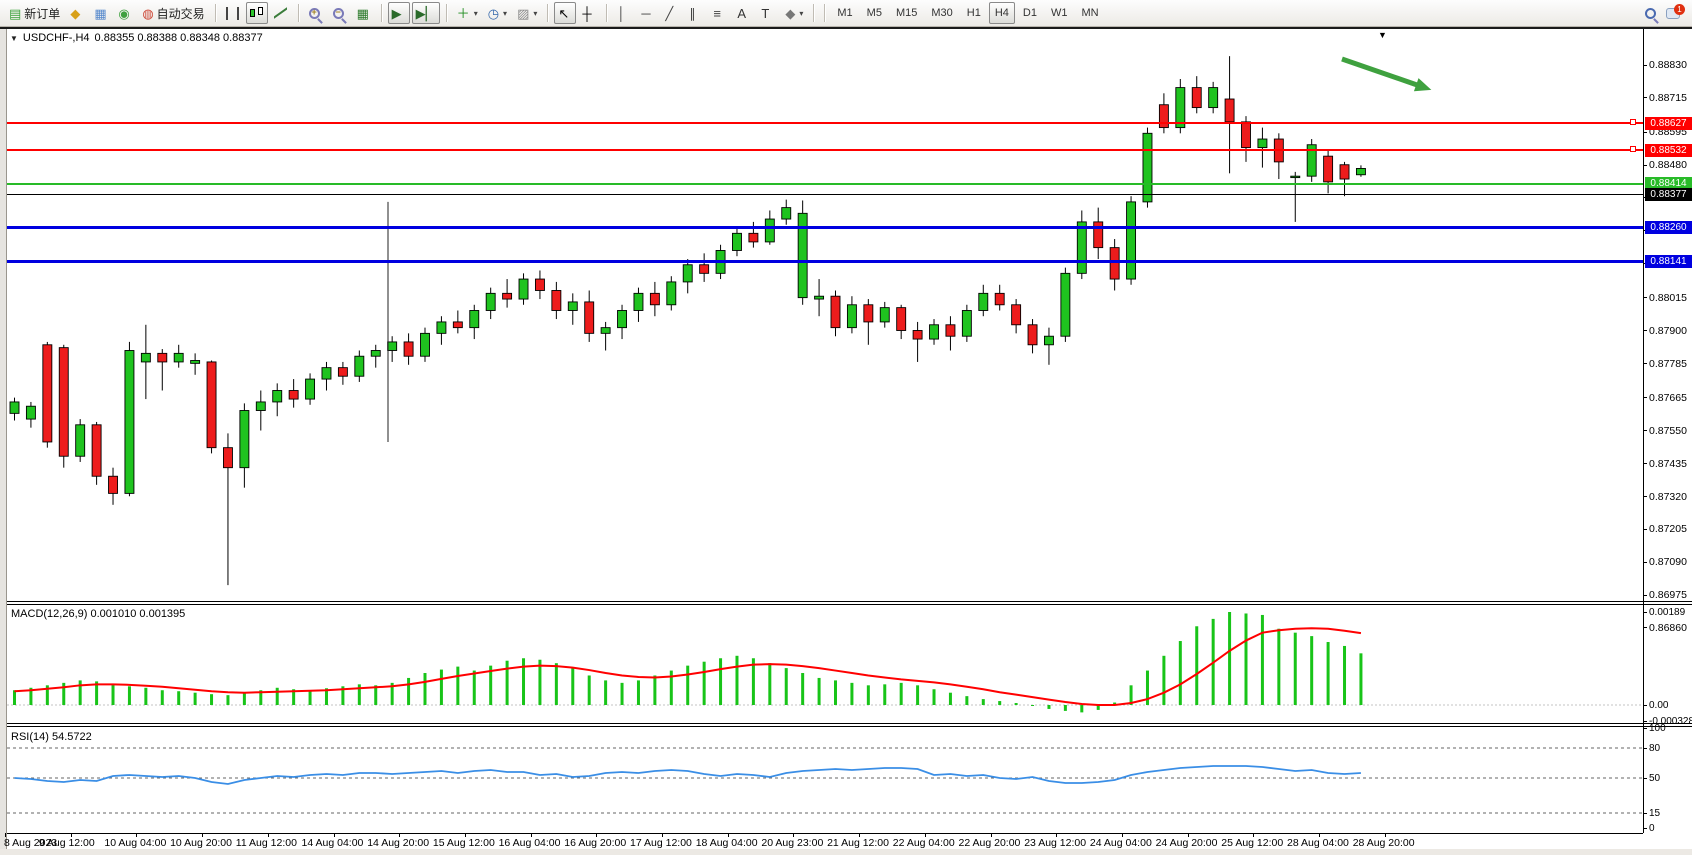  I want to click on trendline-button: ╱, so click(672, 13).